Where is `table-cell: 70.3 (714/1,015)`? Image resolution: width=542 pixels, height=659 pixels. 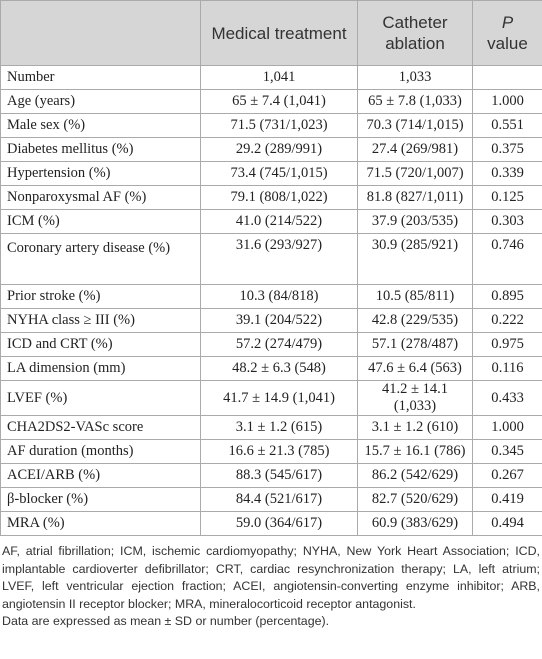
table-cell: 70.3 (714/1,015) is located at coordinates (415, 125).